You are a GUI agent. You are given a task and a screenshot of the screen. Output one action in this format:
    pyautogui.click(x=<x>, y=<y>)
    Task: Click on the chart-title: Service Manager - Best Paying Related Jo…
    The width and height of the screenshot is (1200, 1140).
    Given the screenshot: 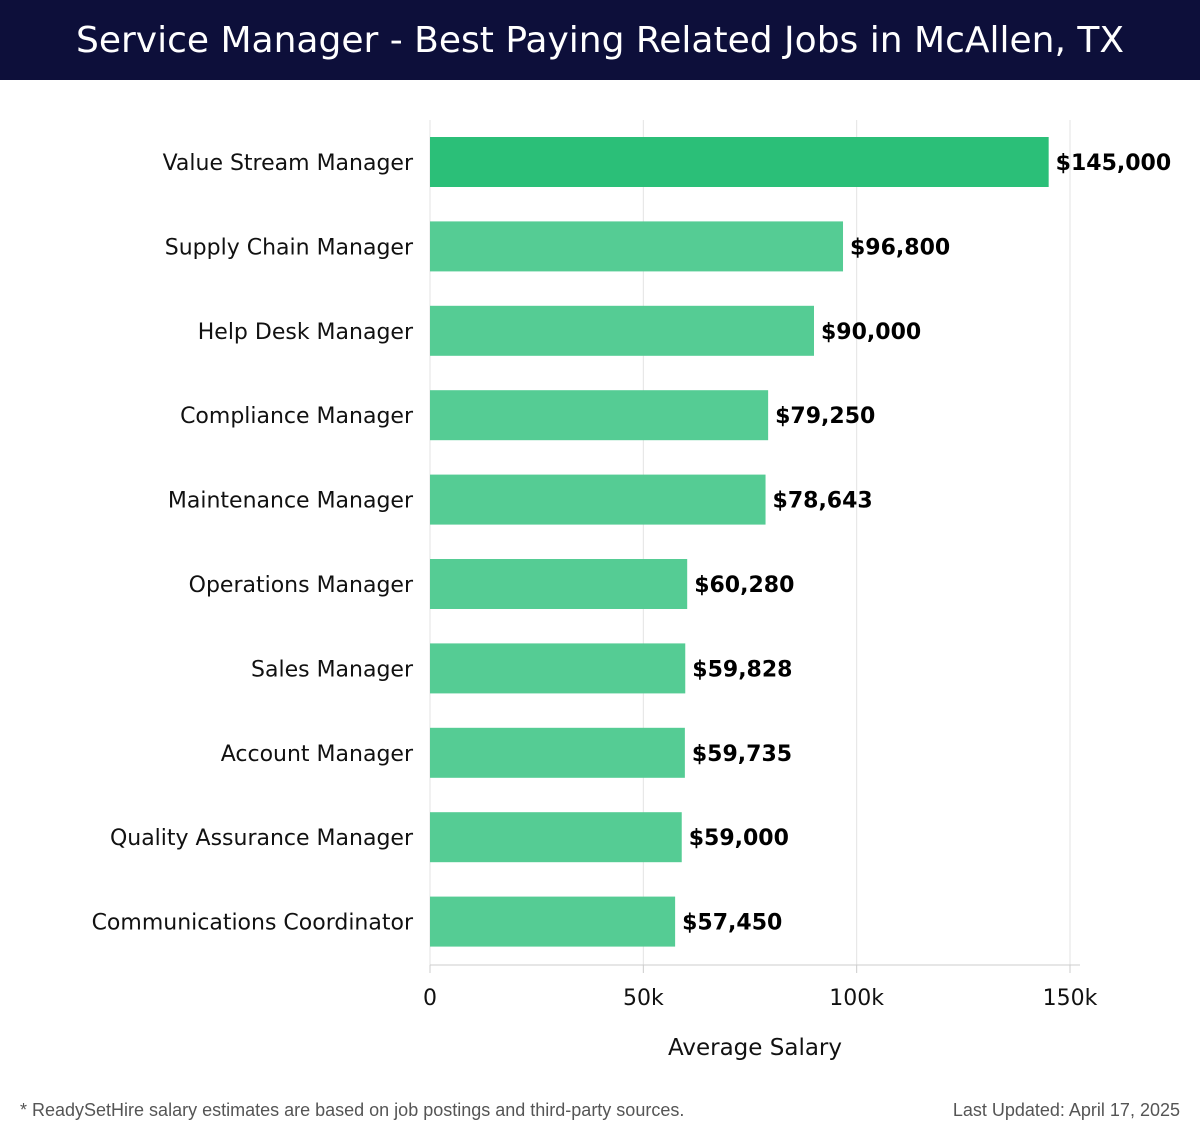 What is the action you would take?
    pyautogui.click(x=600, y=40)
    